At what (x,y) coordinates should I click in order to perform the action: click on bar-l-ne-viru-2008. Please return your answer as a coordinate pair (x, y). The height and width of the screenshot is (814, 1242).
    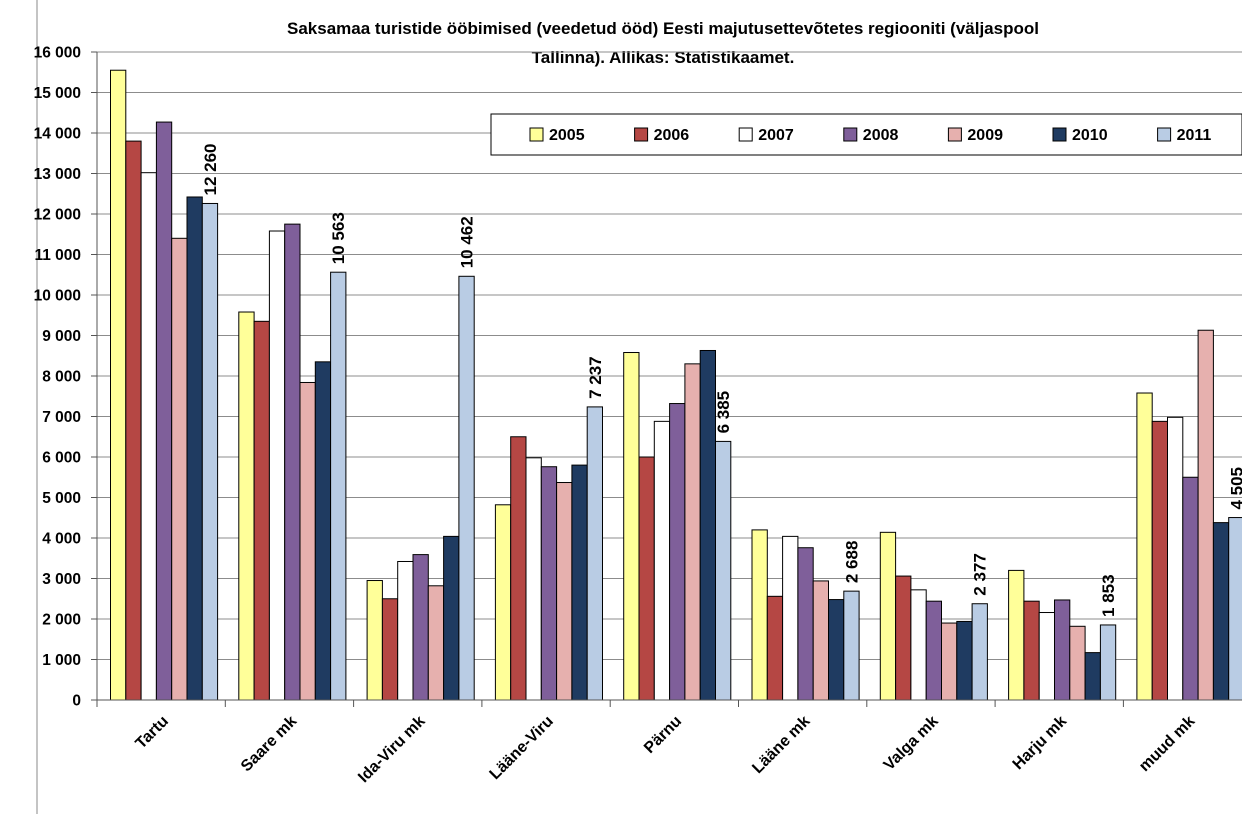
    Looking at the image, I should click on (549, 583).